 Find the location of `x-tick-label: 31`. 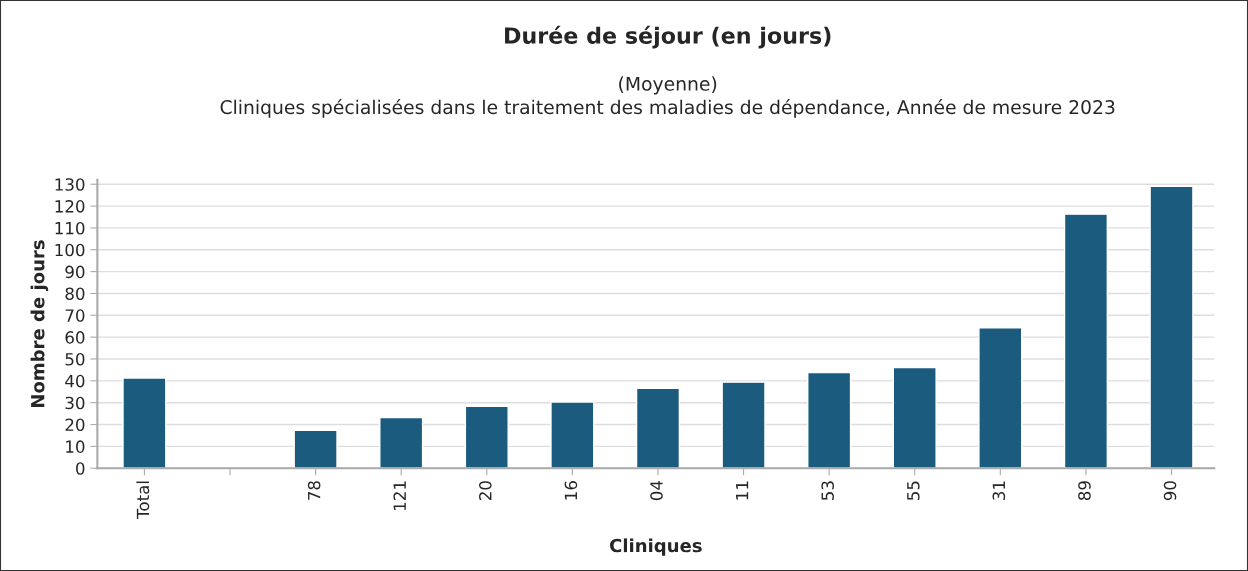

x-tick-label: 31 is located at coordinates (999, 490).